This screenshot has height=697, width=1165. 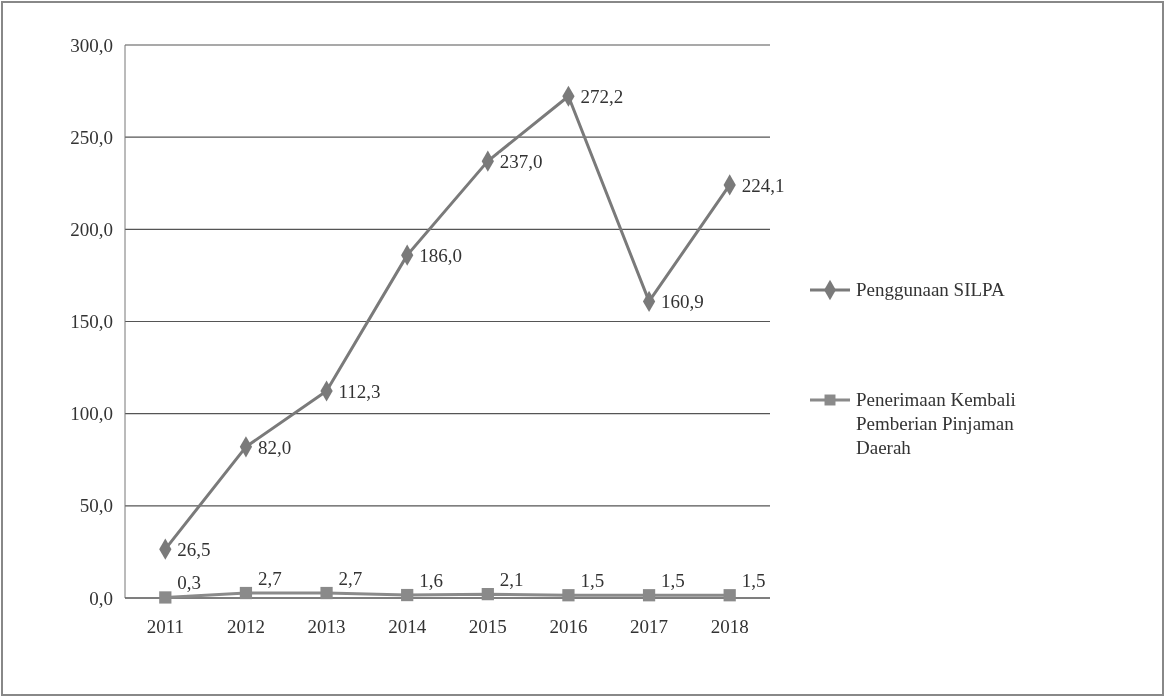 What do you see at coordinates (91, 414) in the screenshot?
I see `y-tick-label: 100,0` at bounding box center [91, 414].